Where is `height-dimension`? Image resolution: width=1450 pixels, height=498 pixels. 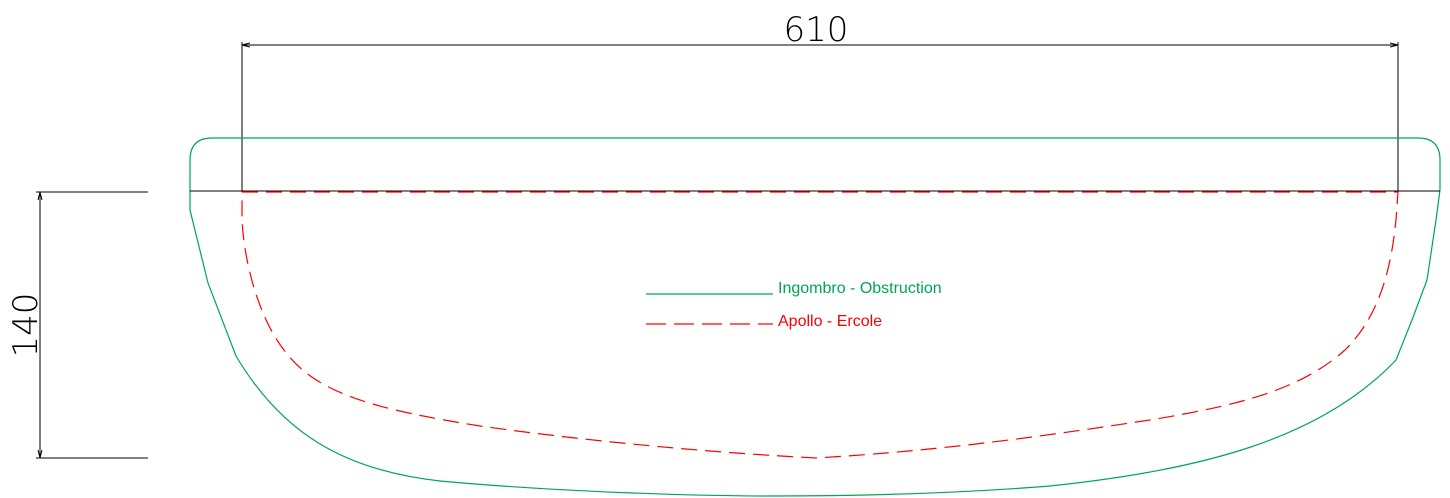
height-dimension is located at coordinates (92, 325).